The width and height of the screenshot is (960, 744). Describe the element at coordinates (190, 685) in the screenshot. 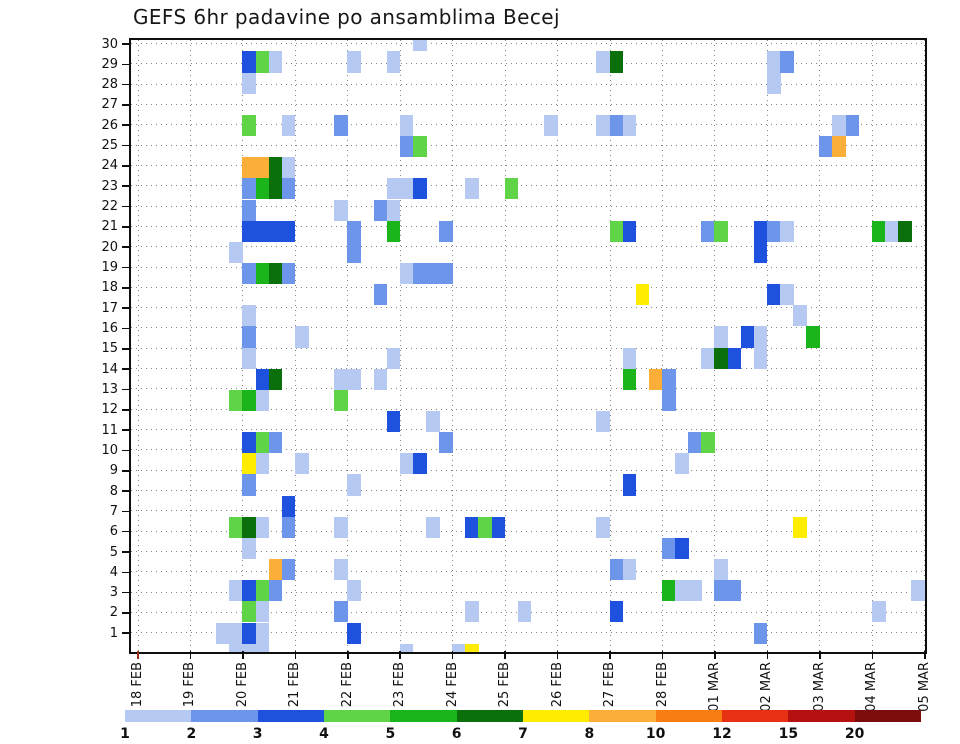

I see `x-axis-label: 19 FEB` at that location.